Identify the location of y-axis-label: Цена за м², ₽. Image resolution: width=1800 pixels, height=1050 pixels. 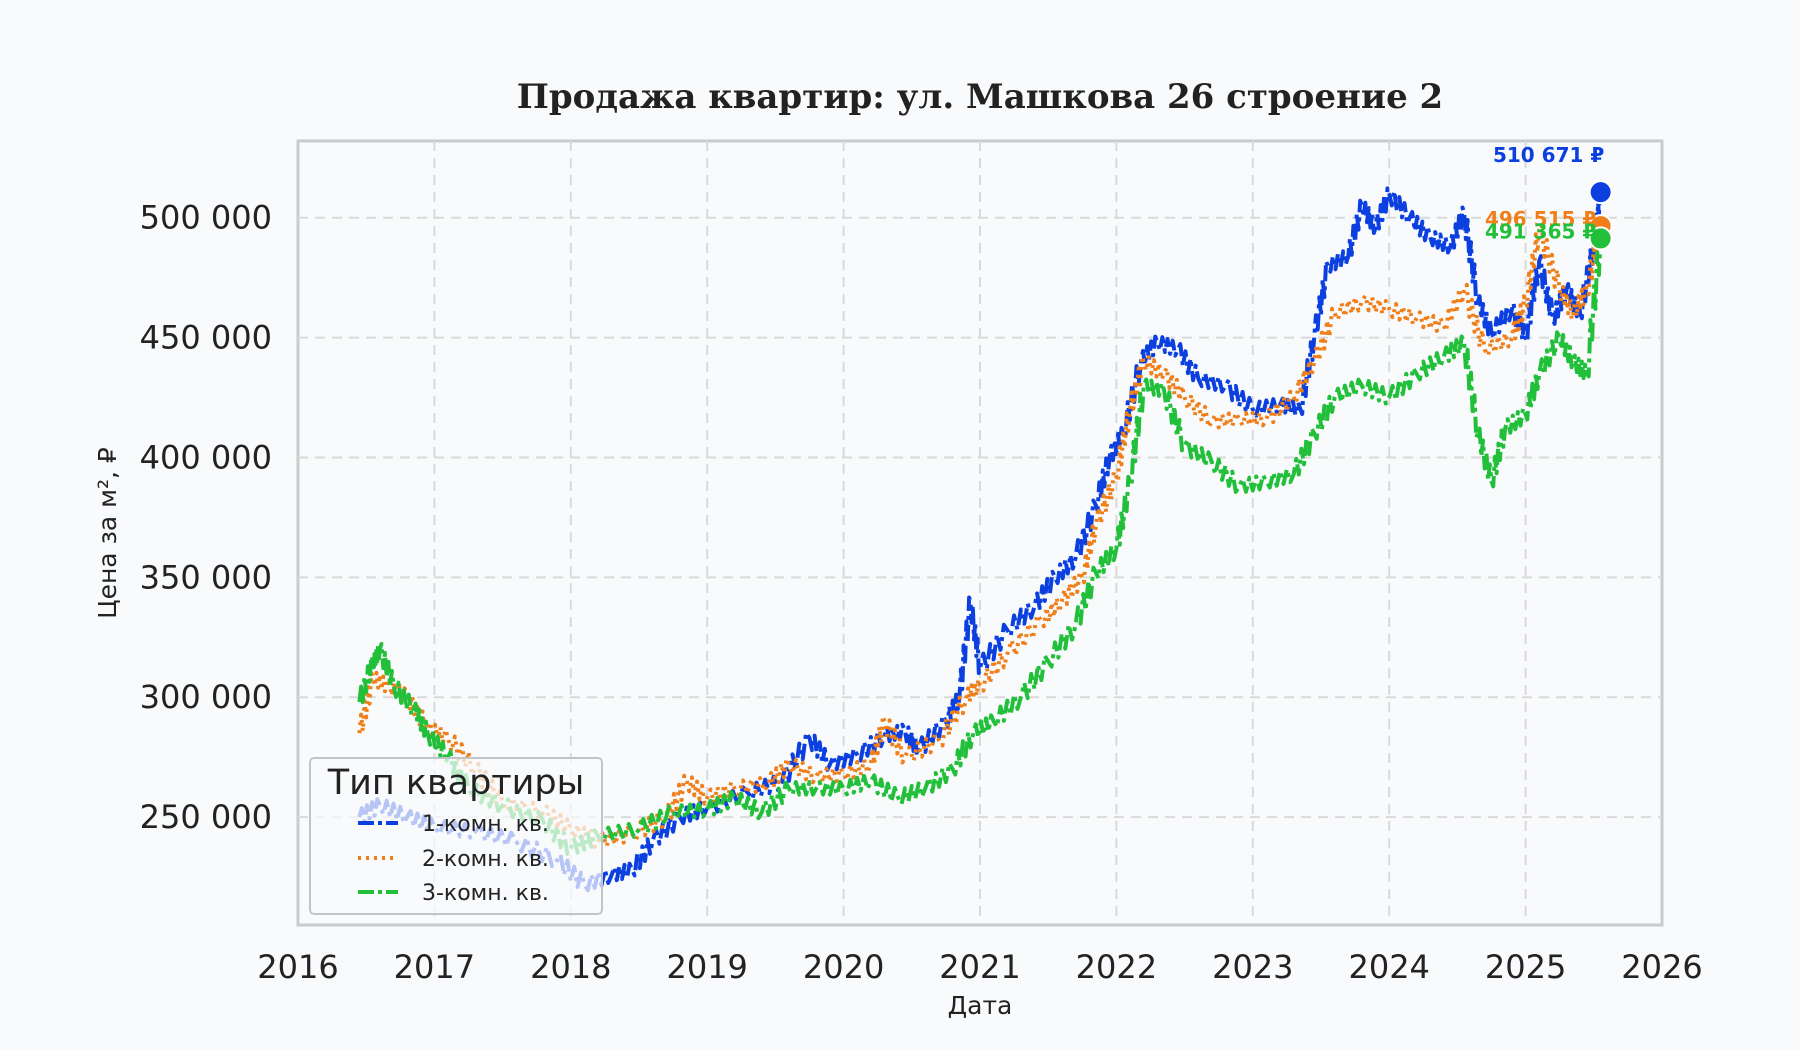
(107, 533).